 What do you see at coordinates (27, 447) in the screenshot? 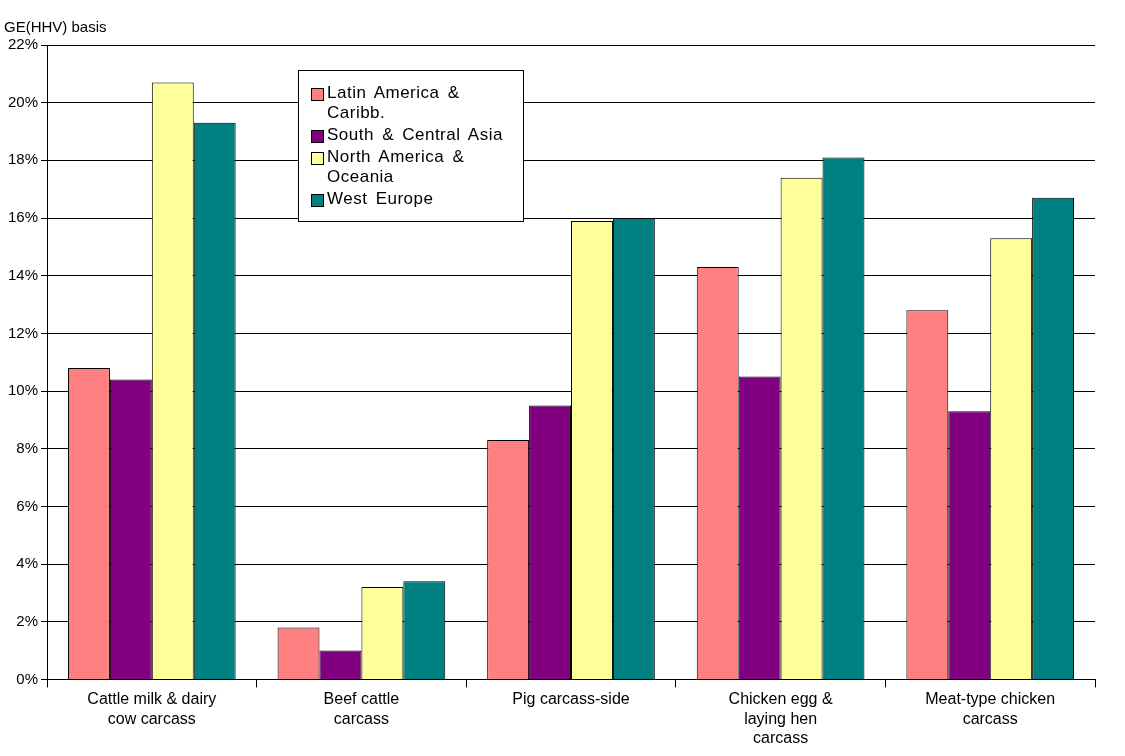
I see `y-tick-label: 8%` at bounding box center [27, 447].